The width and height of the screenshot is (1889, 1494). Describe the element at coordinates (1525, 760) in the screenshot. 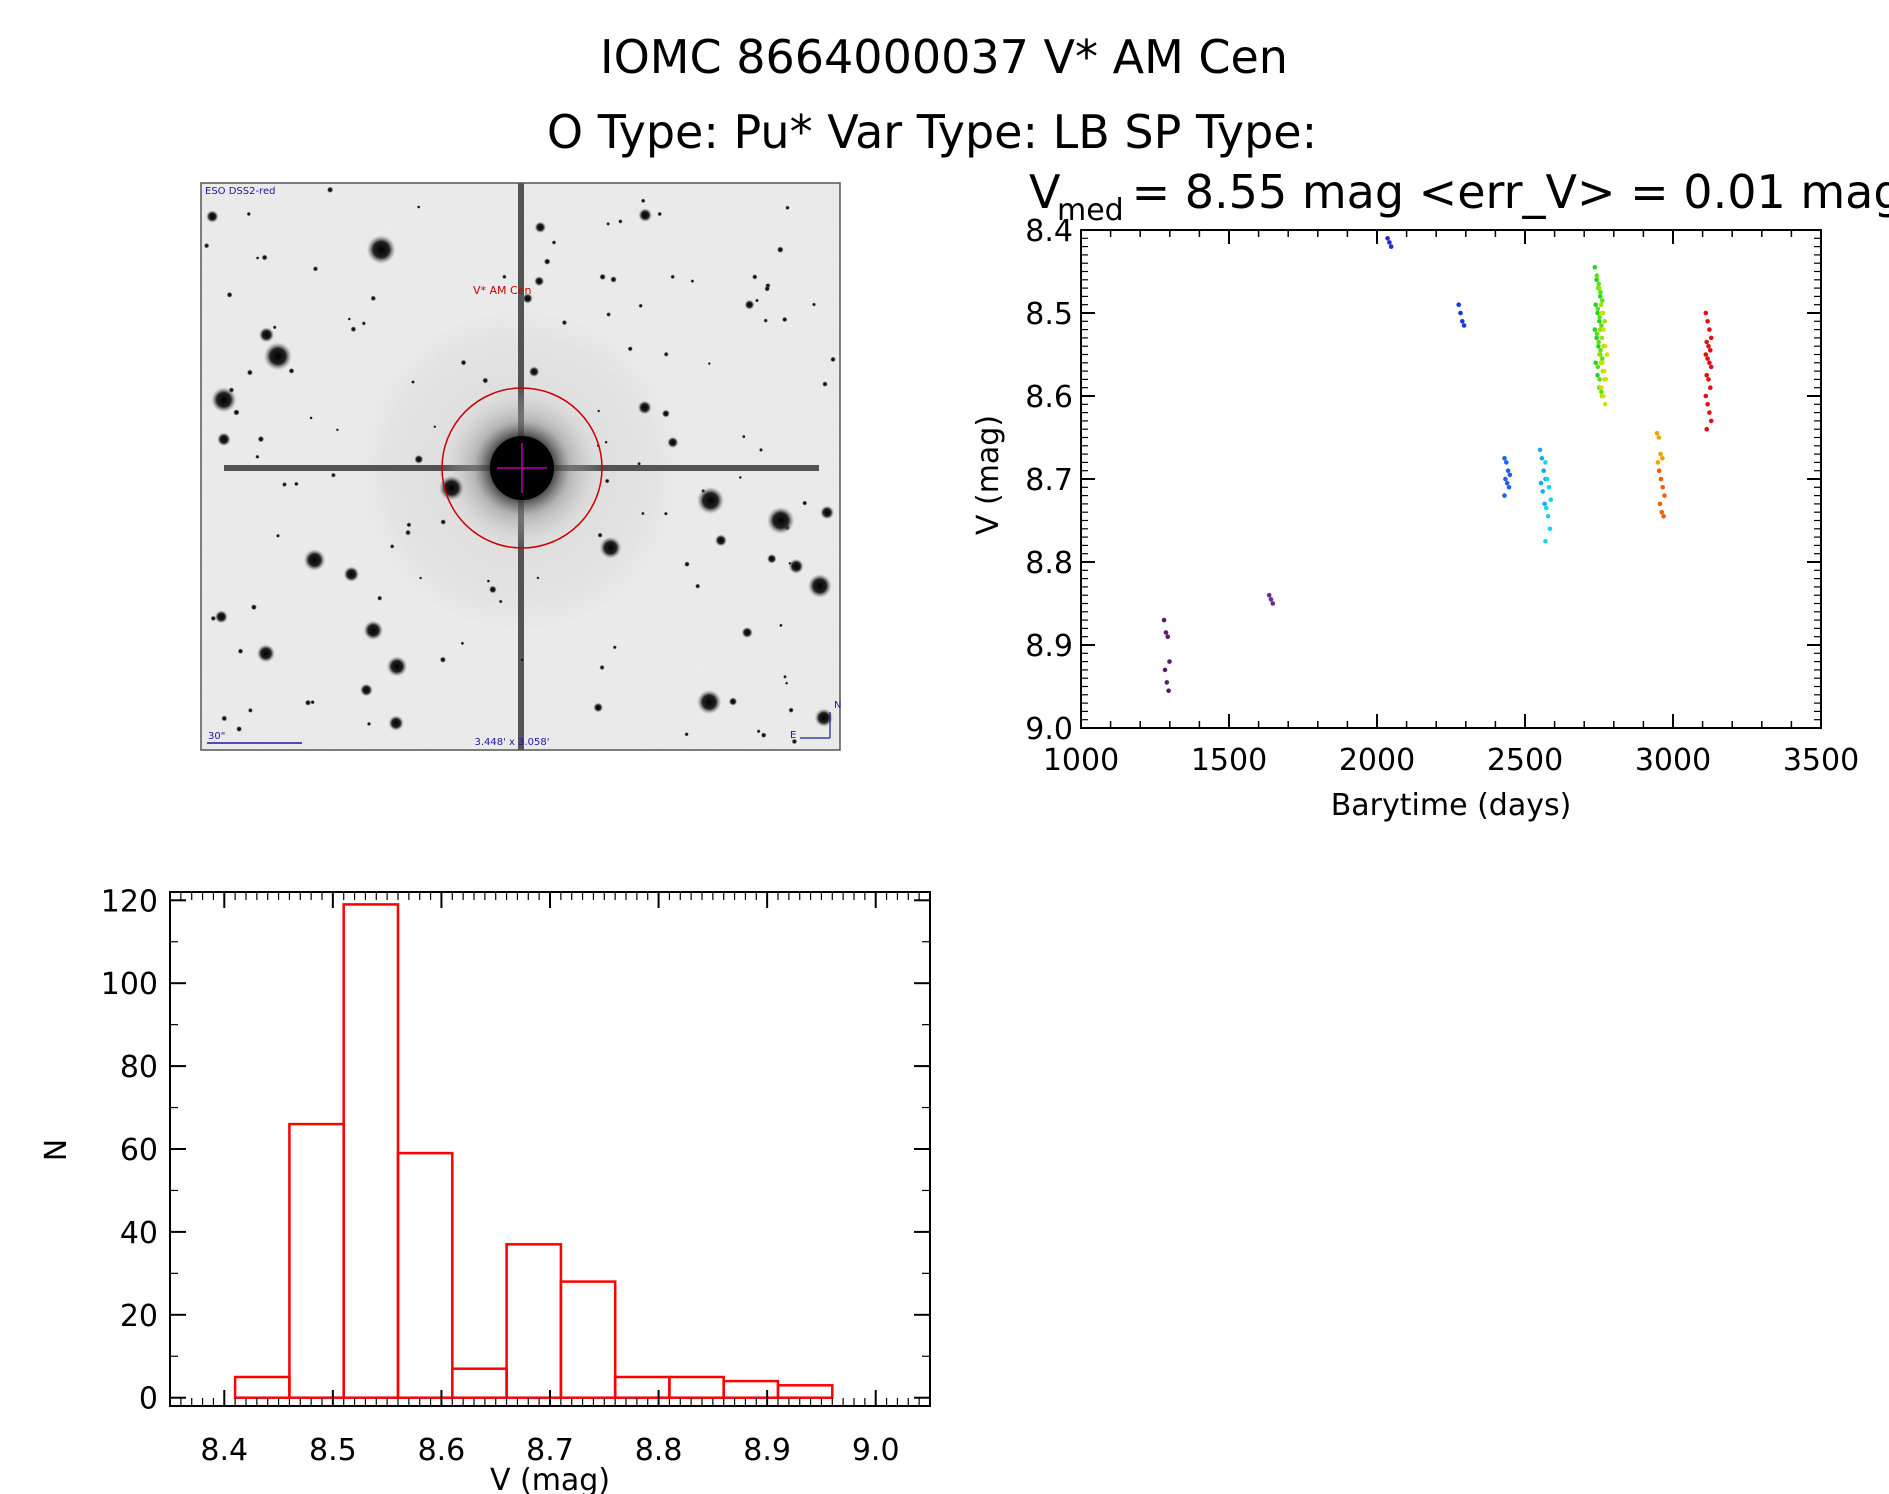

I see `lc-x-tick-label: 2500` at that location.